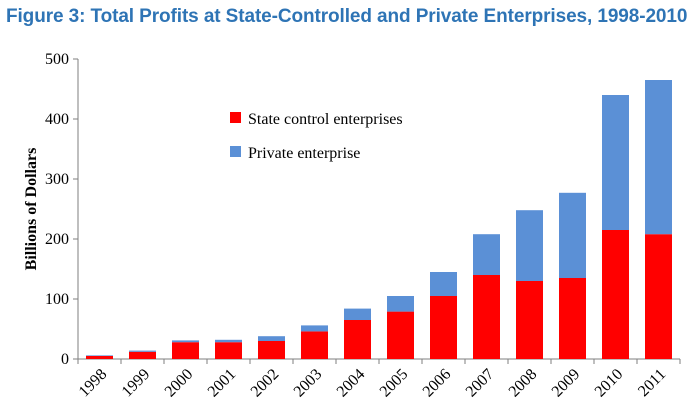  I want to click on x-tick-label: 2004, so click(351, 383).